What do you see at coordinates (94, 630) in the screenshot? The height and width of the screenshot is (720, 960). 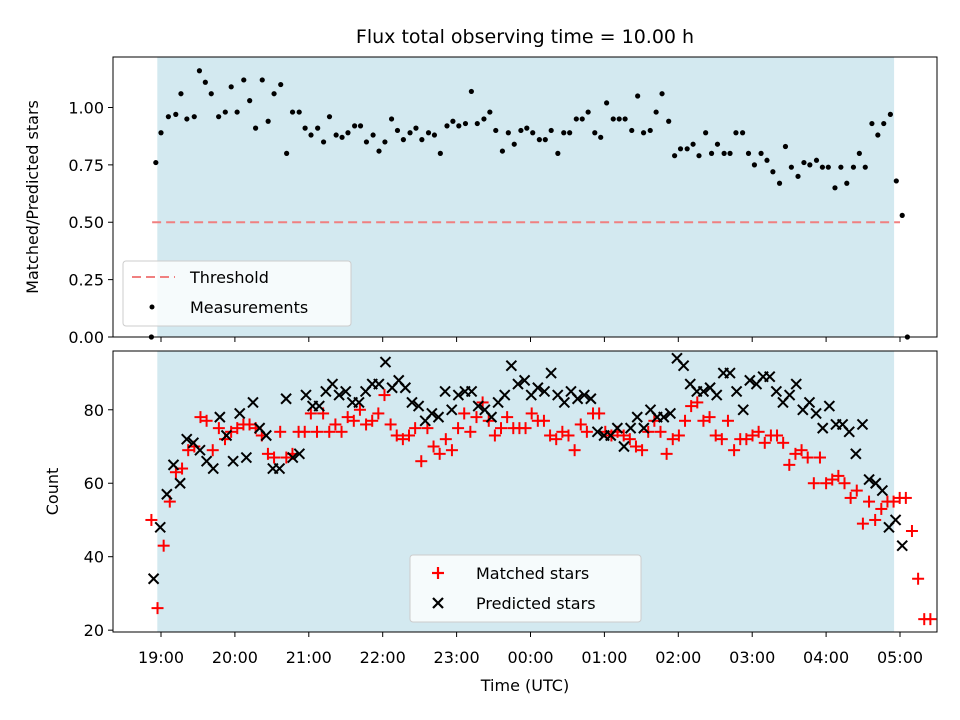 I see `y-tick-label: 20` at bounding box center [94, 630].